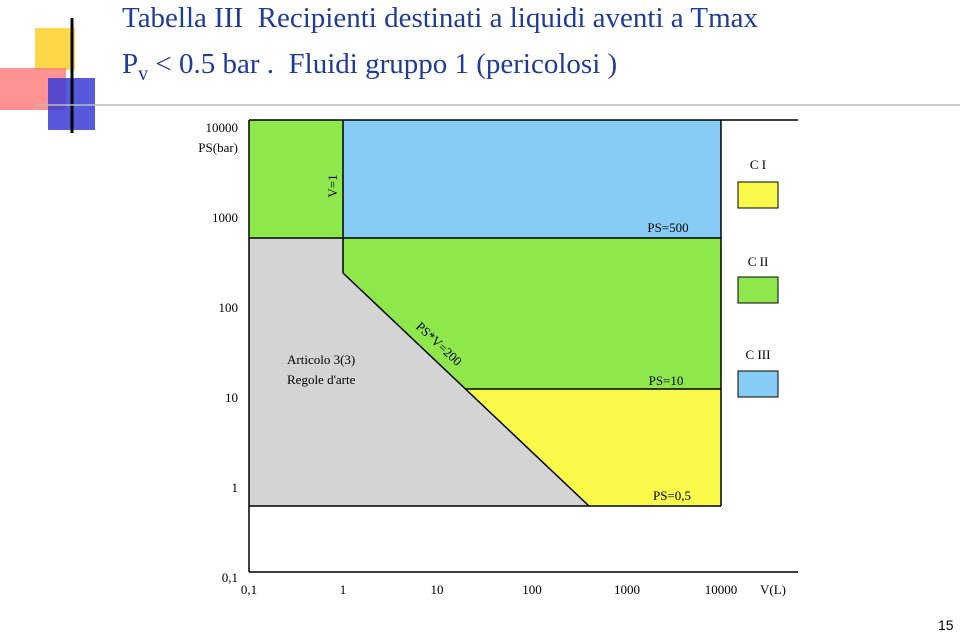  What do you see at coordinates (143, 73) in the screenshot?
I see `title-subscript: v` at bounding box center [143, 73].